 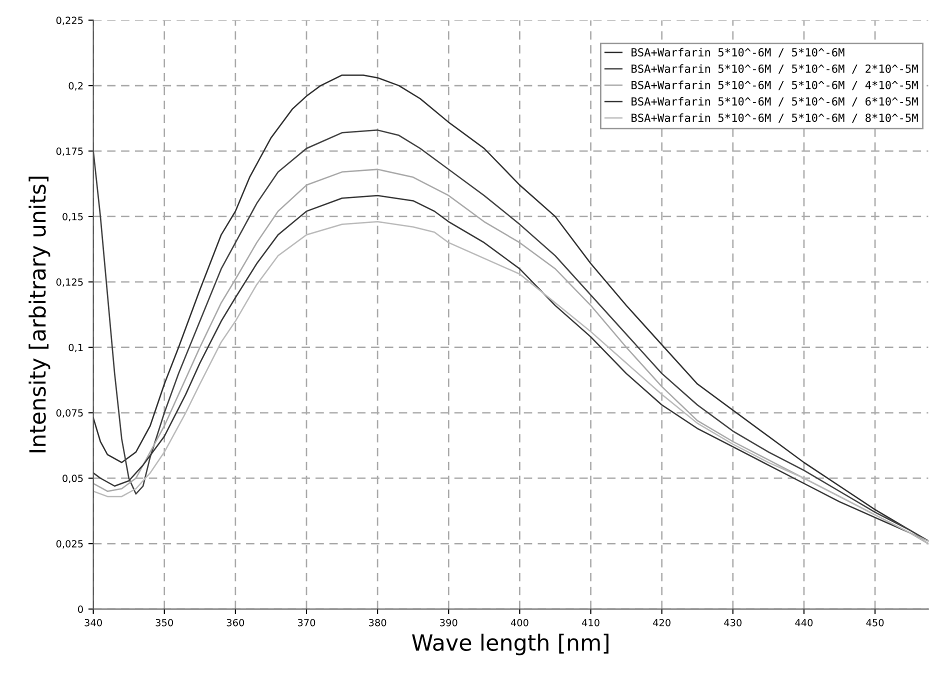 I want to click on y-tick-label: 0,2, so click(x=75, y=86).